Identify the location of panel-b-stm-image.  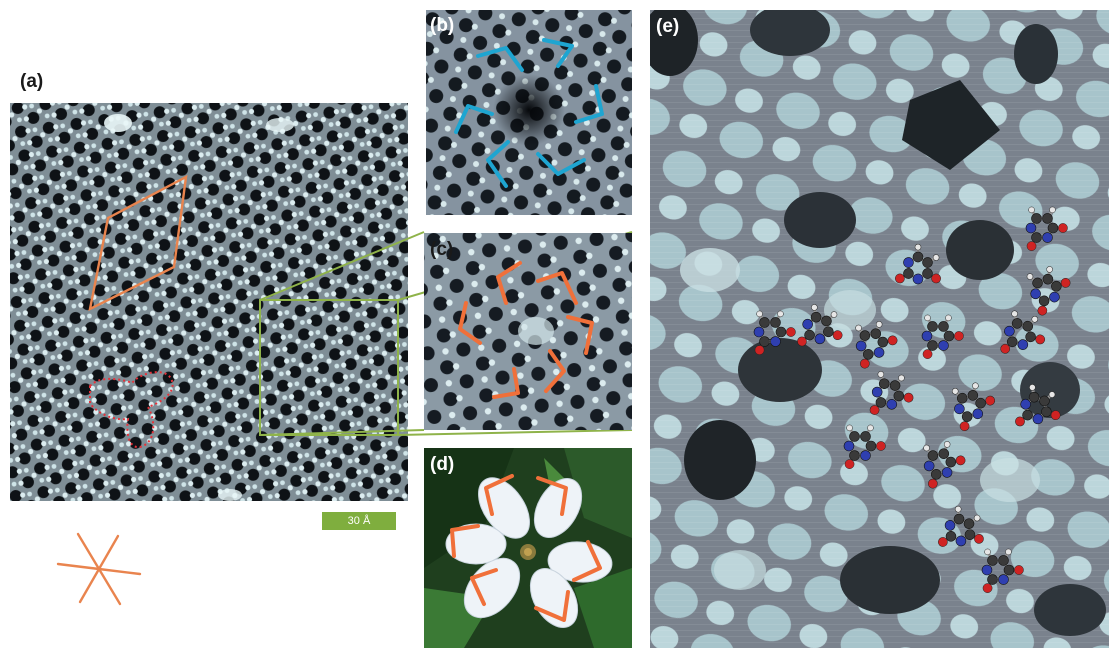
(529, 112).